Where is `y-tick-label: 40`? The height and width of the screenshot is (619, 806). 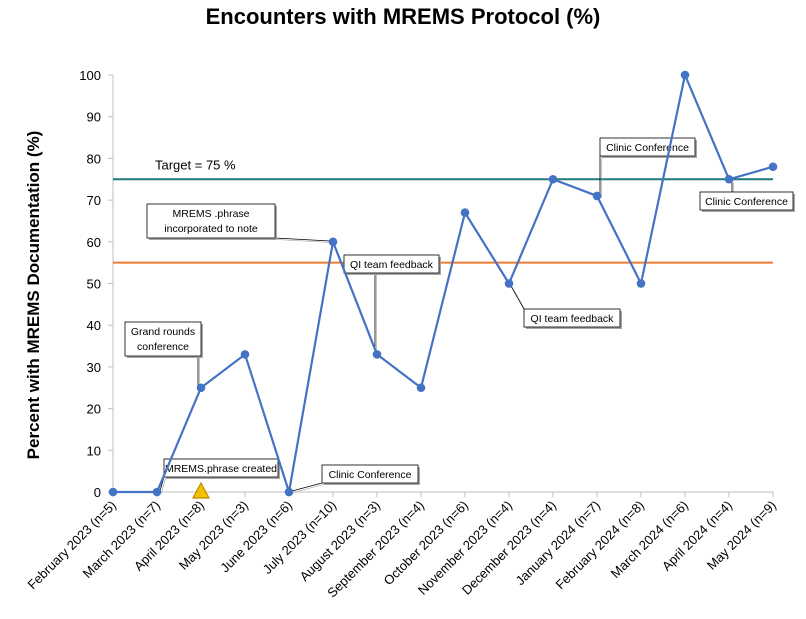 y-tick-label: 40 is located at coordinates (94, 325).